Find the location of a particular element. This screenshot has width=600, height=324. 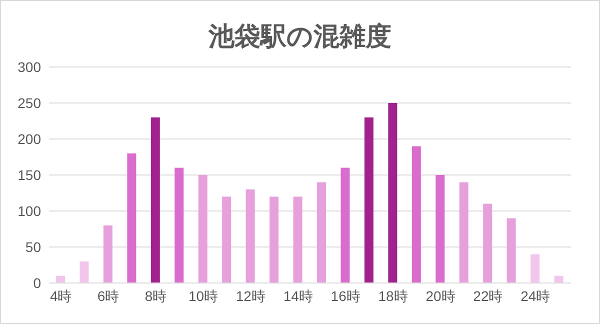

x-tick-label: 22時 is located at coordinates (488, 296).